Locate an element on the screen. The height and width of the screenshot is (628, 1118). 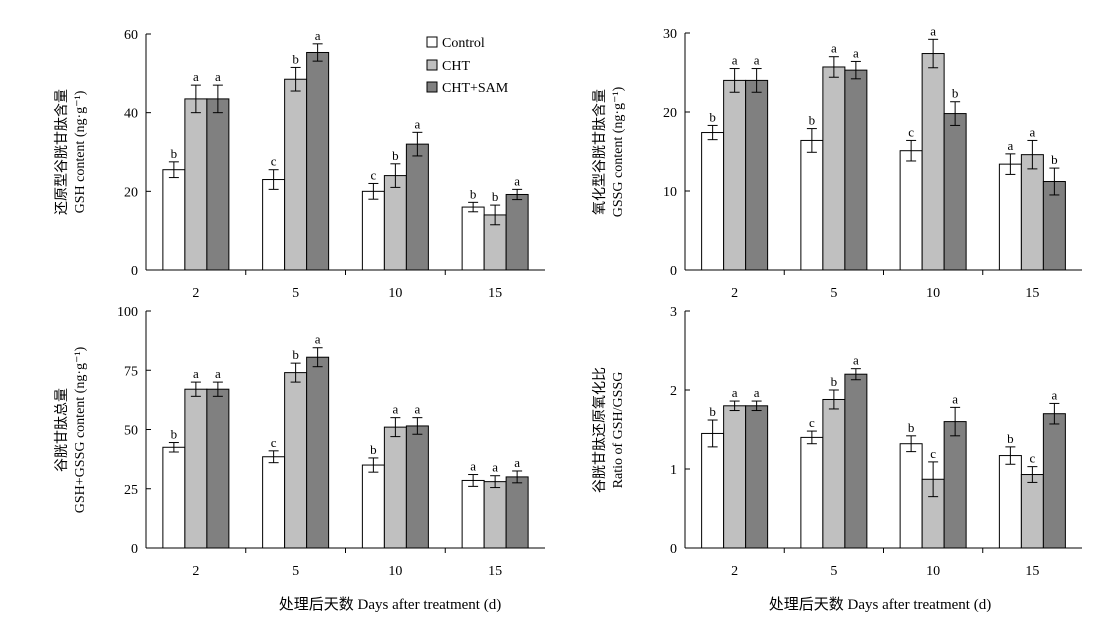
y-tick-label: 100 is located at coordinates (127, 312).